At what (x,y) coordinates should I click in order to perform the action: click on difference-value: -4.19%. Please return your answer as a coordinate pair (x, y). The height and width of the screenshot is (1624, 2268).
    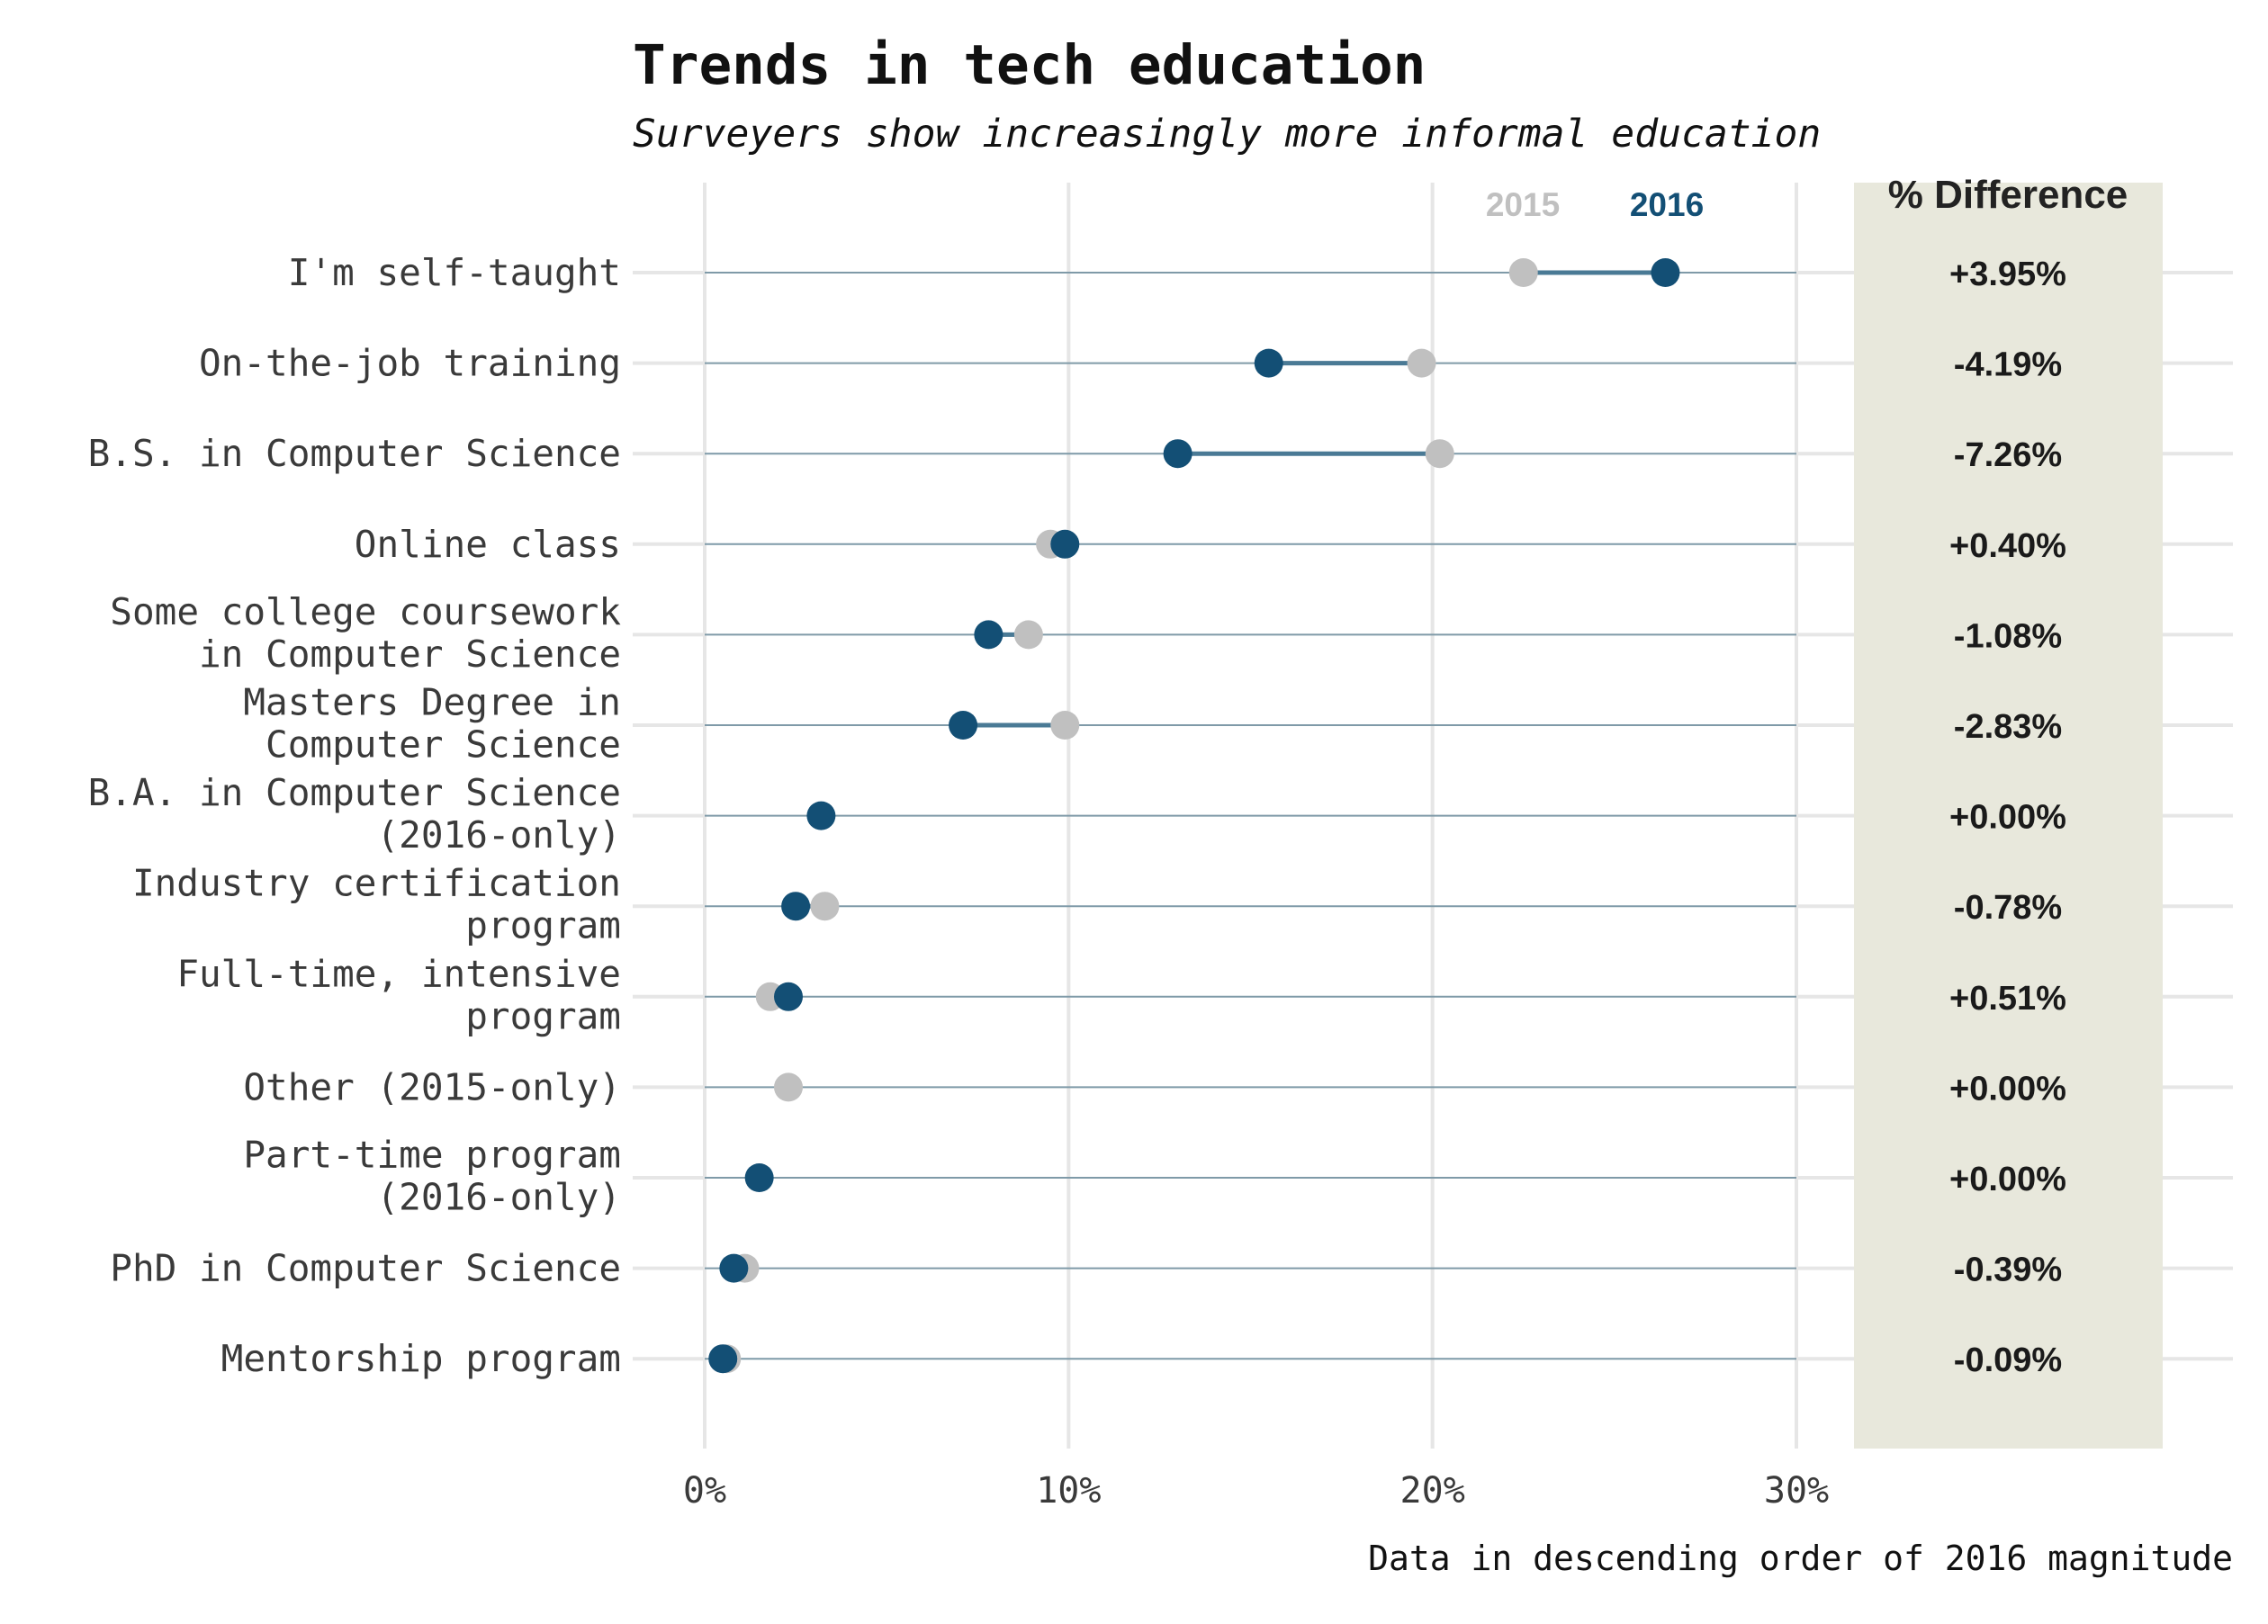
    Looking at the image, I should click on (2008, 365).